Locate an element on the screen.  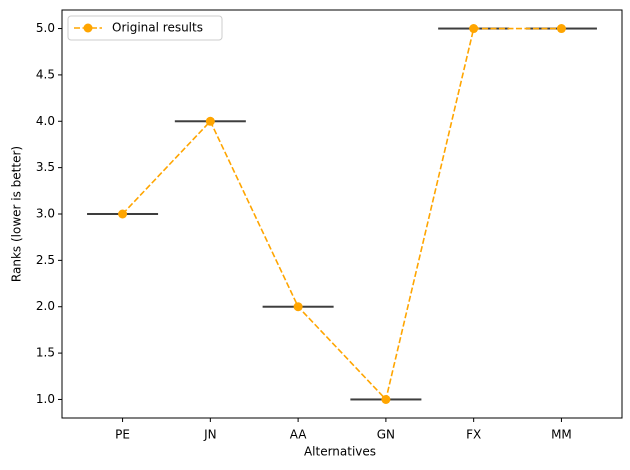
y-tick-label: 4.5 is located at coordinates (45, 74).